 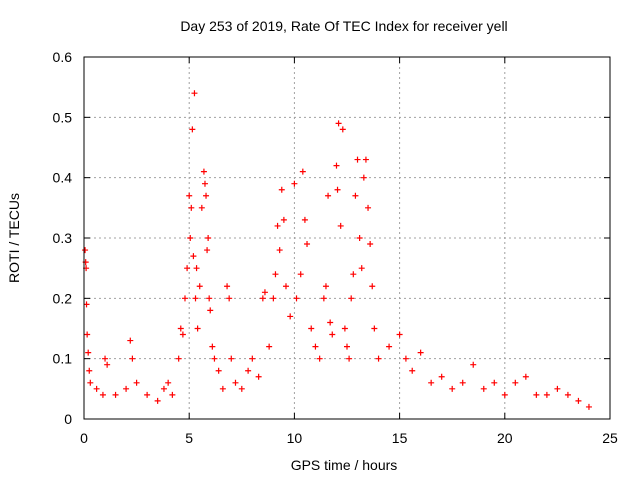 What do you see at coordinates (68, 419) in the screenshot?
I see `y-tick-label: 0` at bounding box center [68, 419].